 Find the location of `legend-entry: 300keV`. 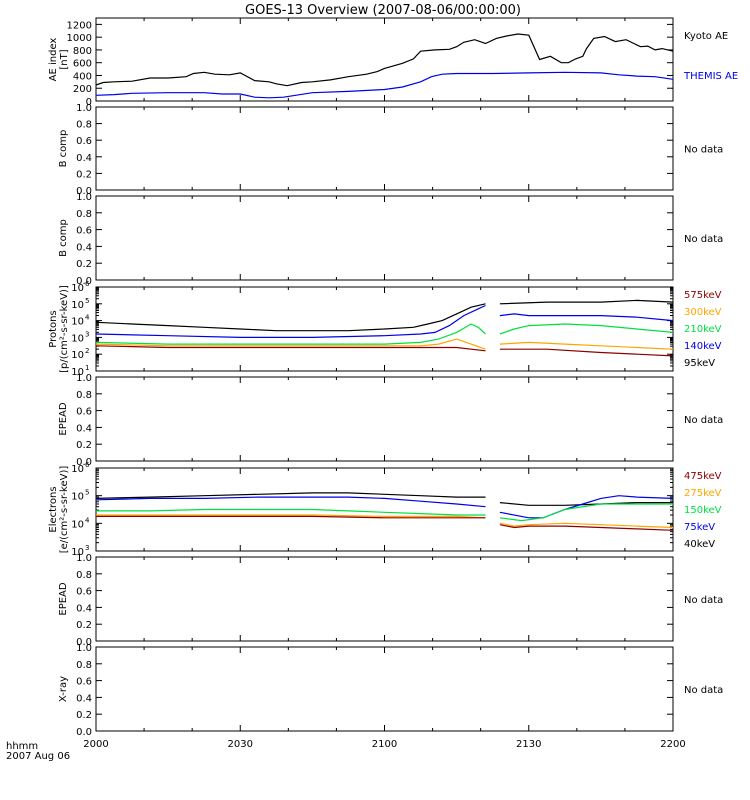

legend-entry: 300keV is located at coordinates (703, 312).